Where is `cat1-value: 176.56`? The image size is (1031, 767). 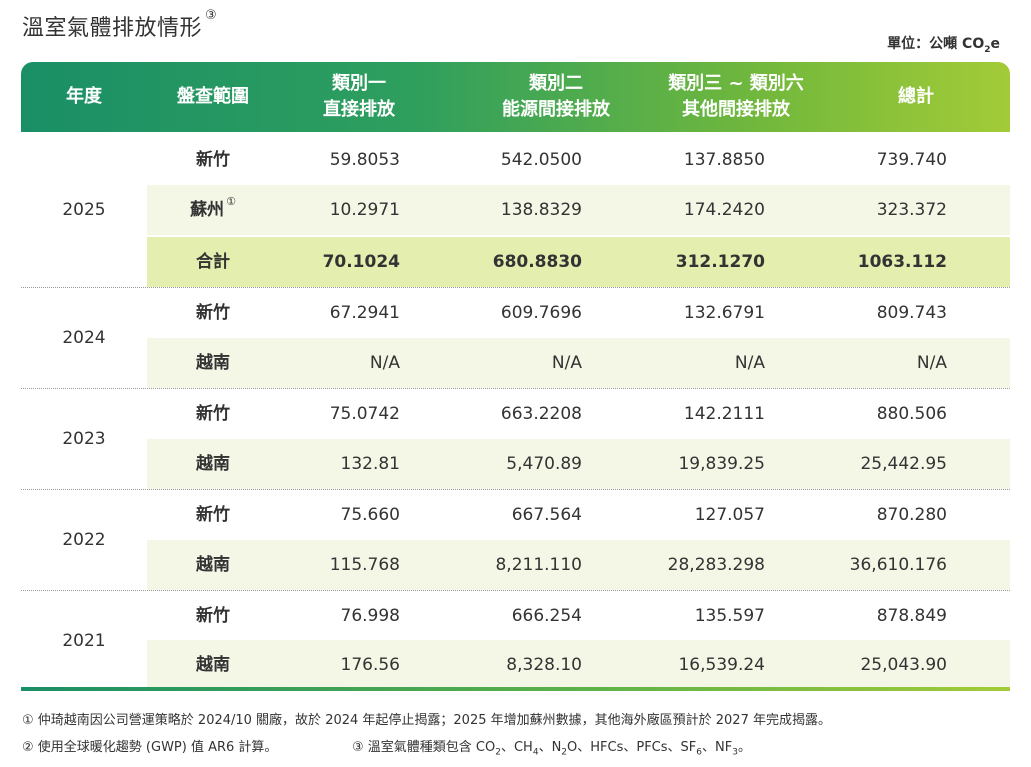 cat1-value: 176.56 is located at coordinates (370, 665).